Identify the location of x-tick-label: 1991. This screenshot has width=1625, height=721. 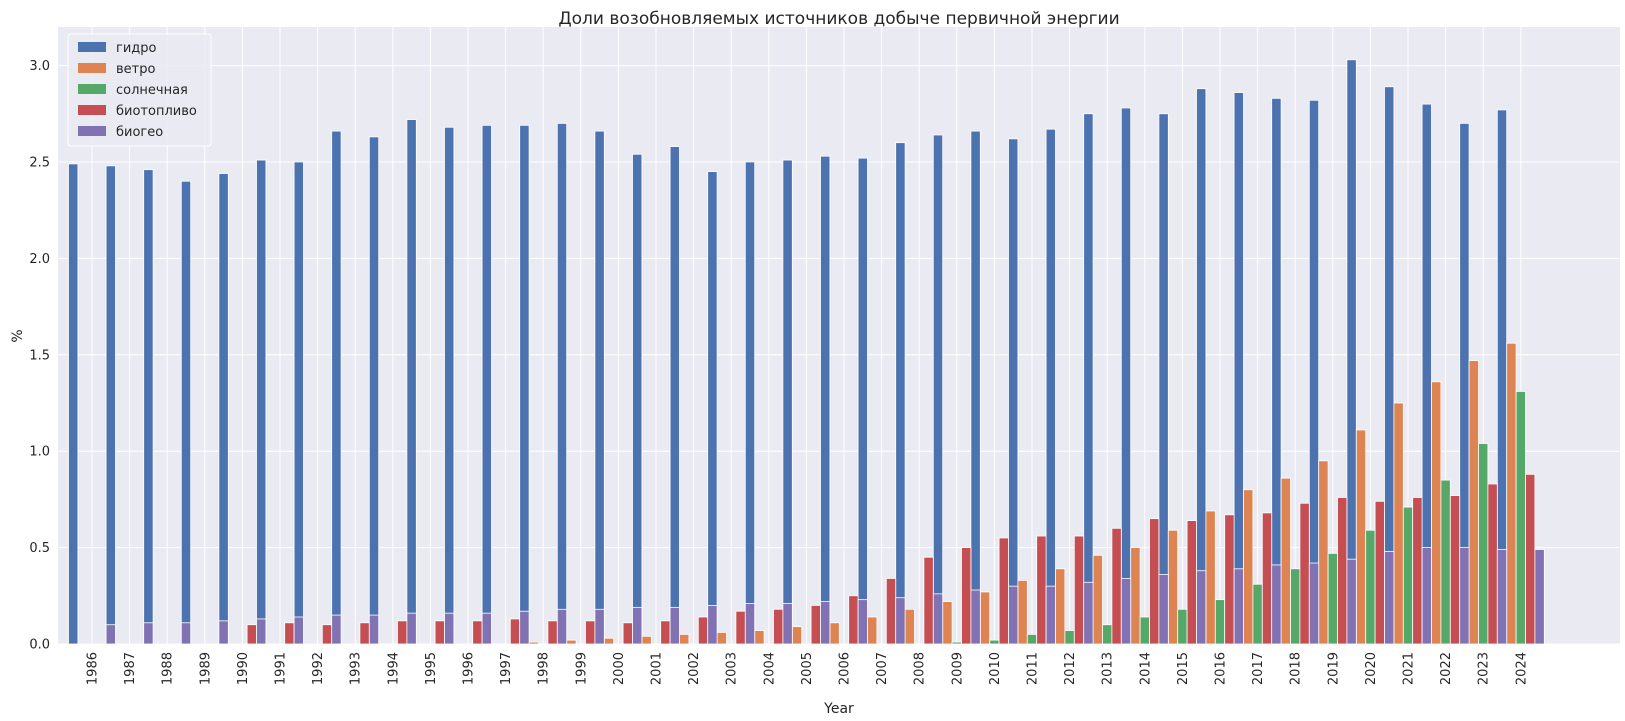
(281, 668).